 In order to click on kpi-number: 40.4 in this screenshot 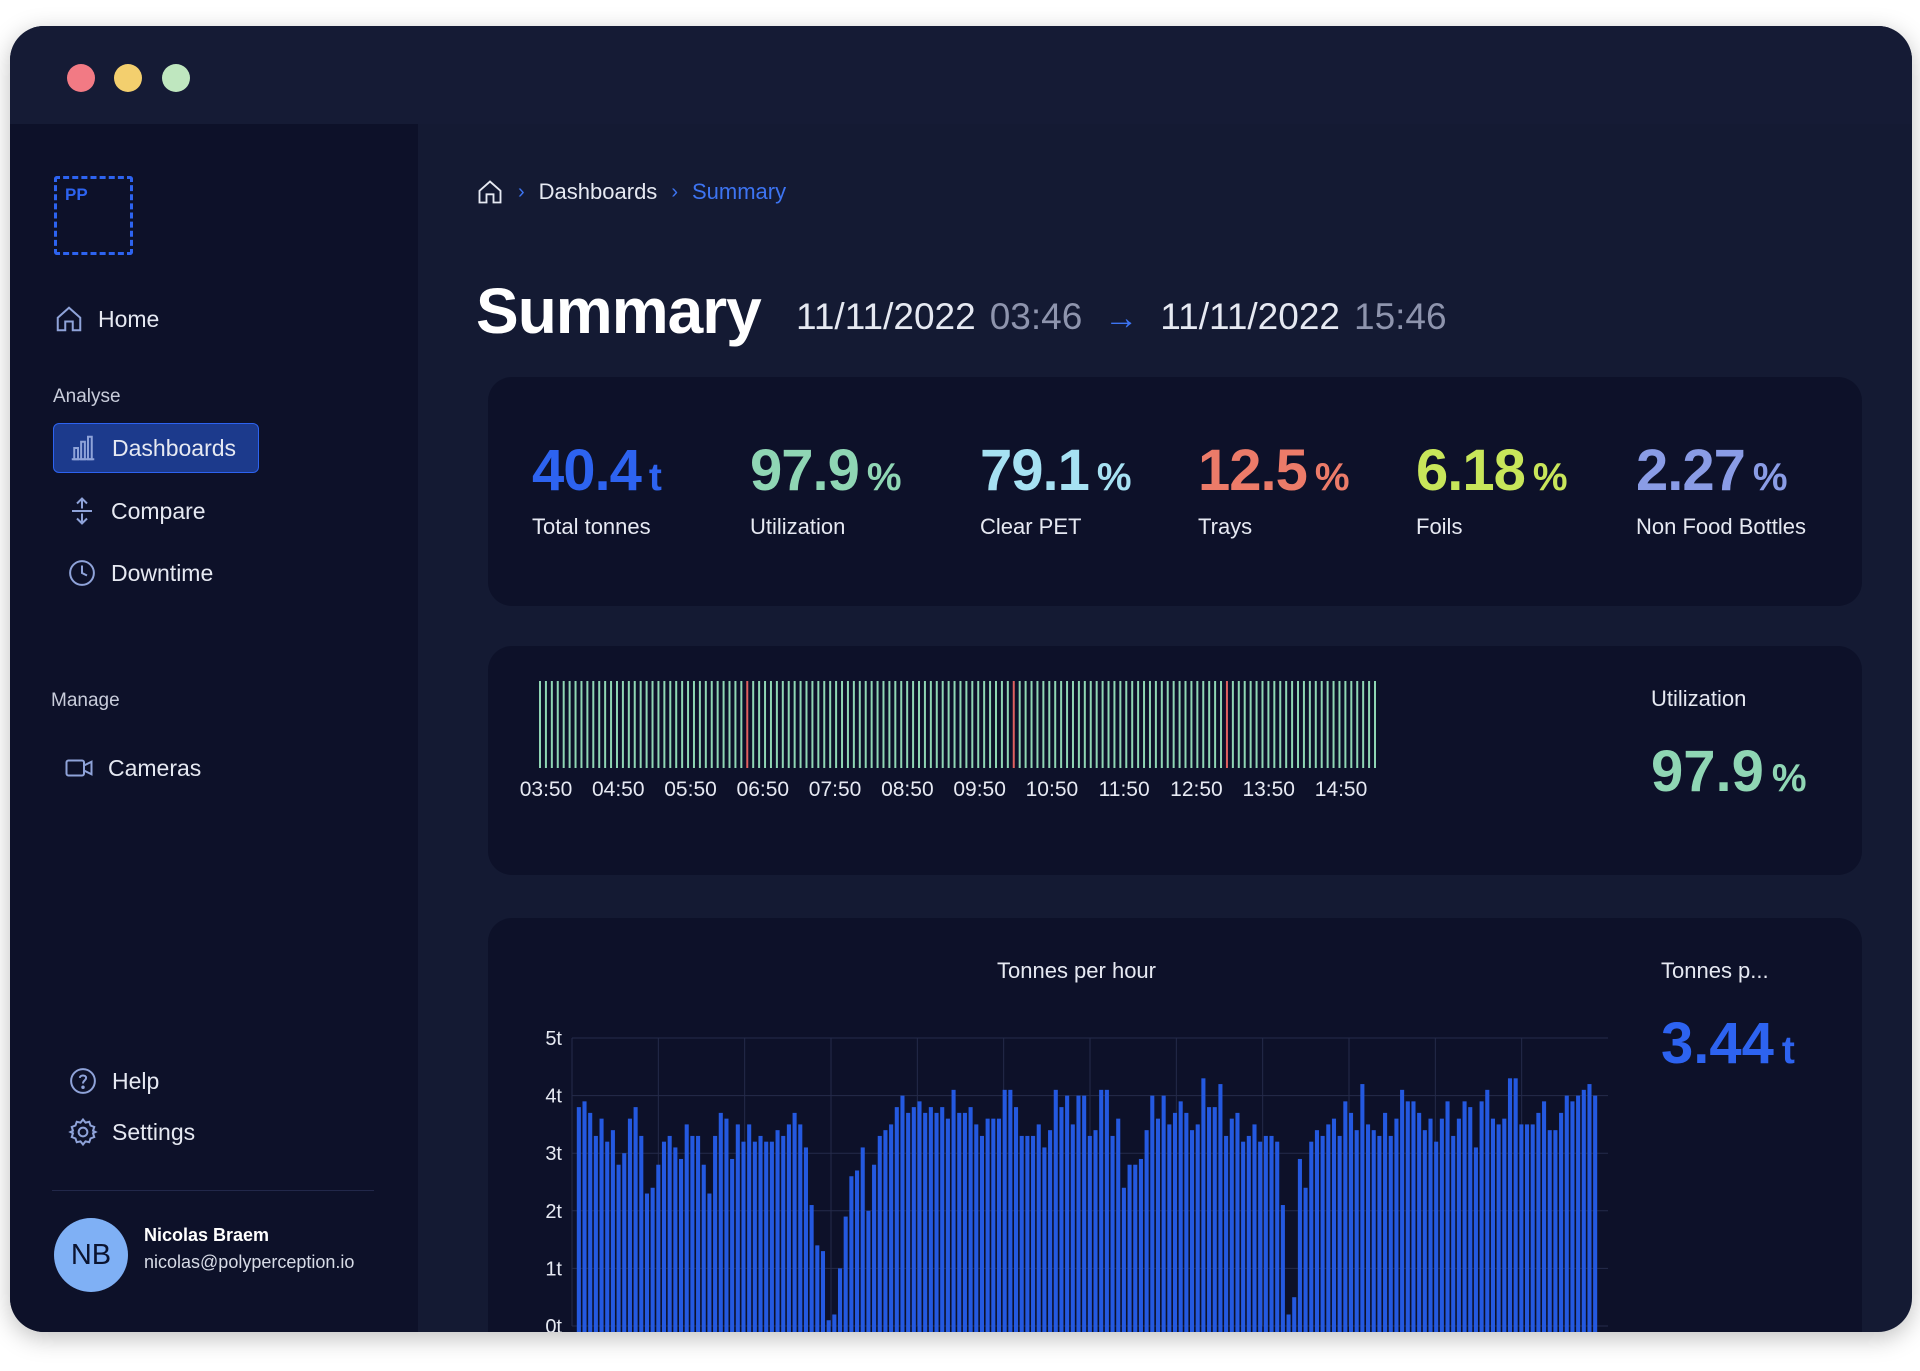, I will do `click(587, 470)`.